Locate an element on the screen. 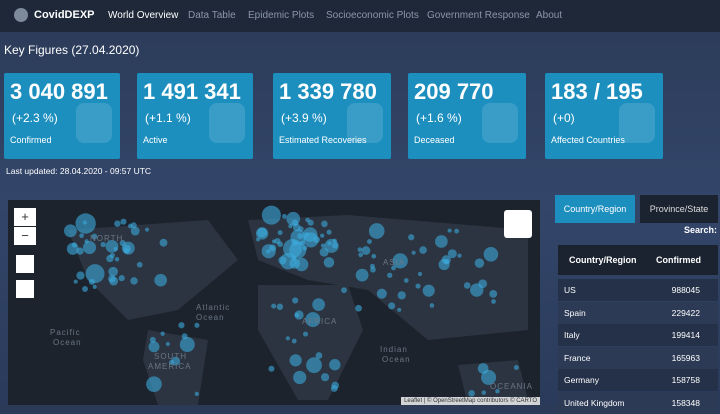 The height and width of the screenshot is (414, 720). table-row: US 988045 is located at coordinates (638, 290).